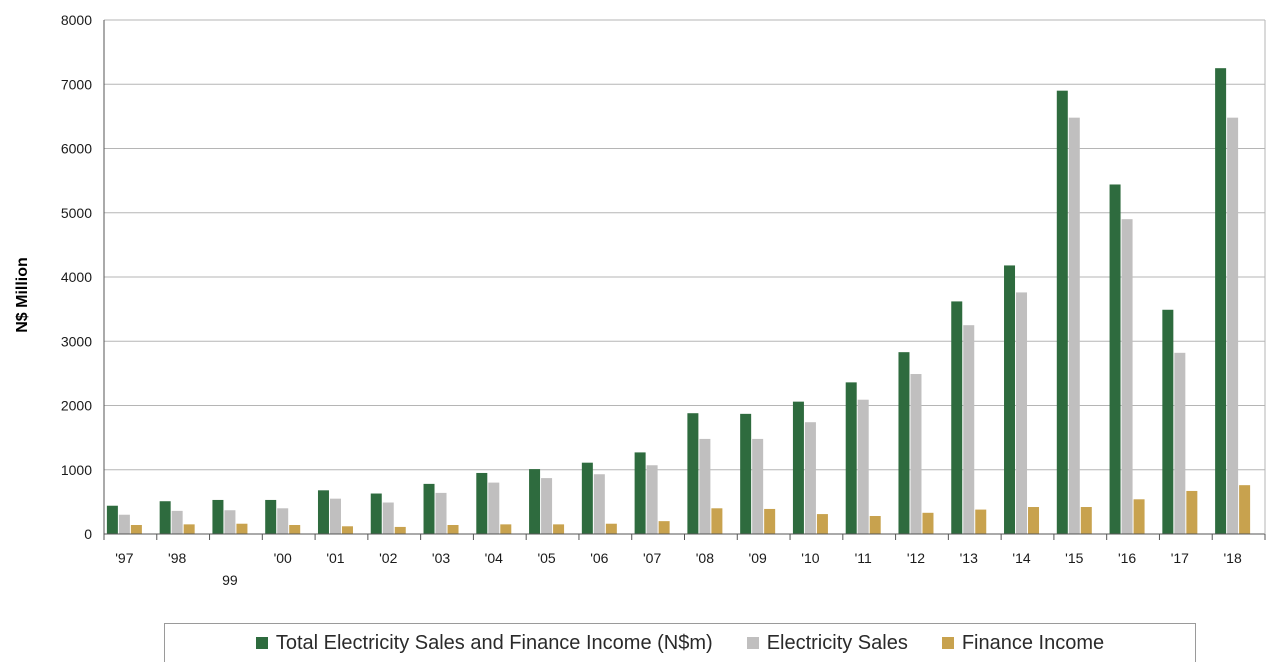  I want to click on y-tick-label: 4000, so click(76, 277).